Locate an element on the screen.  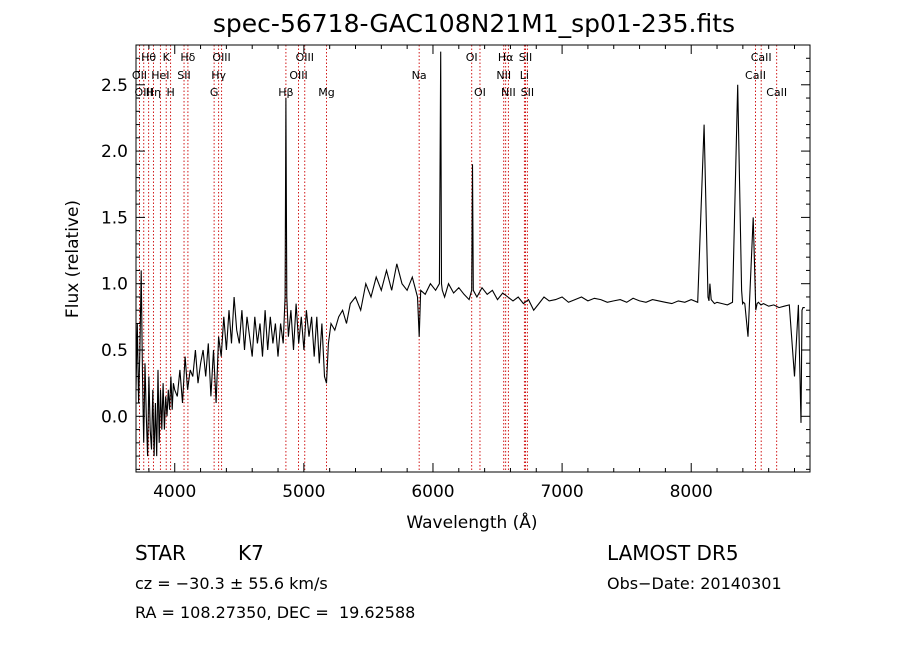
redshift-velocity: cz = −30.3 ± 55.6 km/s is located at coordinates (231, 583).